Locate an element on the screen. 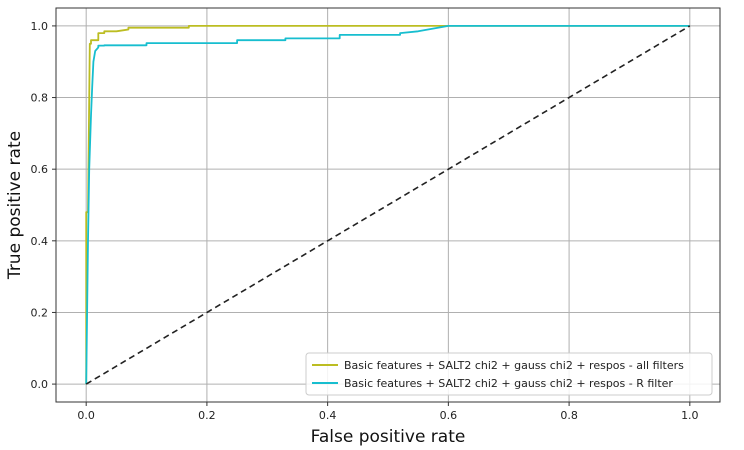  x-axis-label: False positive rate is located at coordinates (388, 437).